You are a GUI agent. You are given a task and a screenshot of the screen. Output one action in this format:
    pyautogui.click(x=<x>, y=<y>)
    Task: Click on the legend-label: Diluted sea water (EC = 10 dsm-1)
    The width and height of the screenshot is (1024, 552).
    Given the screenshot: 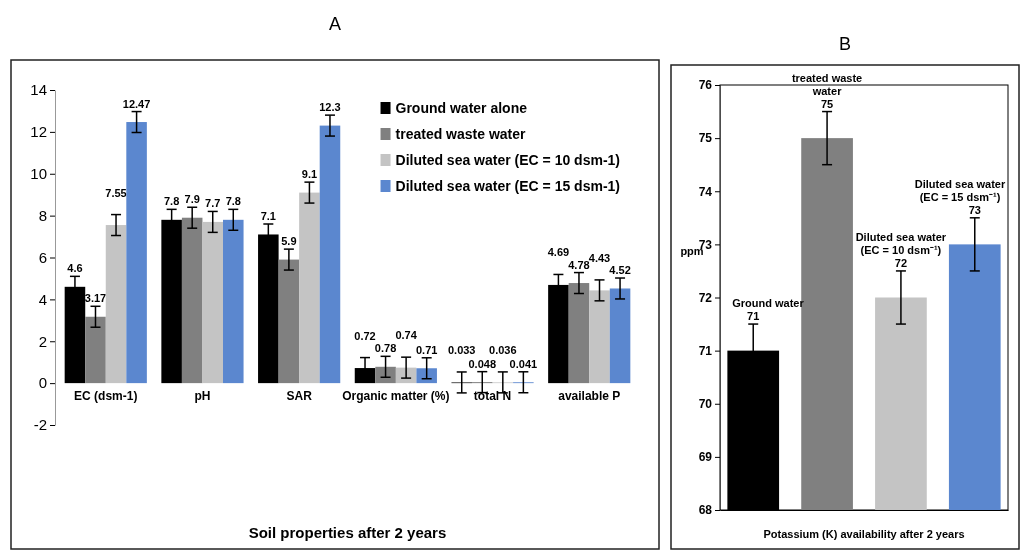 What is the action you would take?
    pyautogui.click(x=507, y=160)
    